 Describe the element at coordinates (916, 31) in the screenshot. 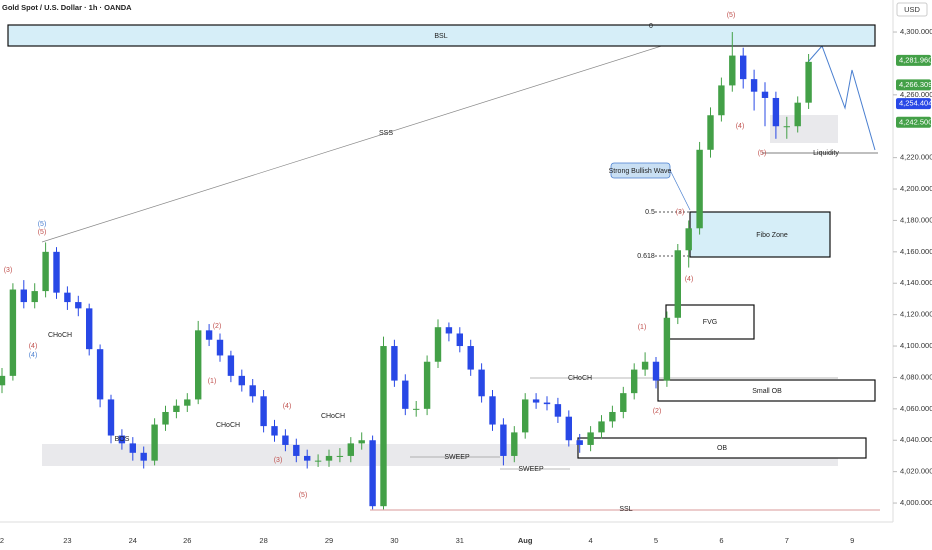

I see `y-tick-label: 4,300.000` at that location.